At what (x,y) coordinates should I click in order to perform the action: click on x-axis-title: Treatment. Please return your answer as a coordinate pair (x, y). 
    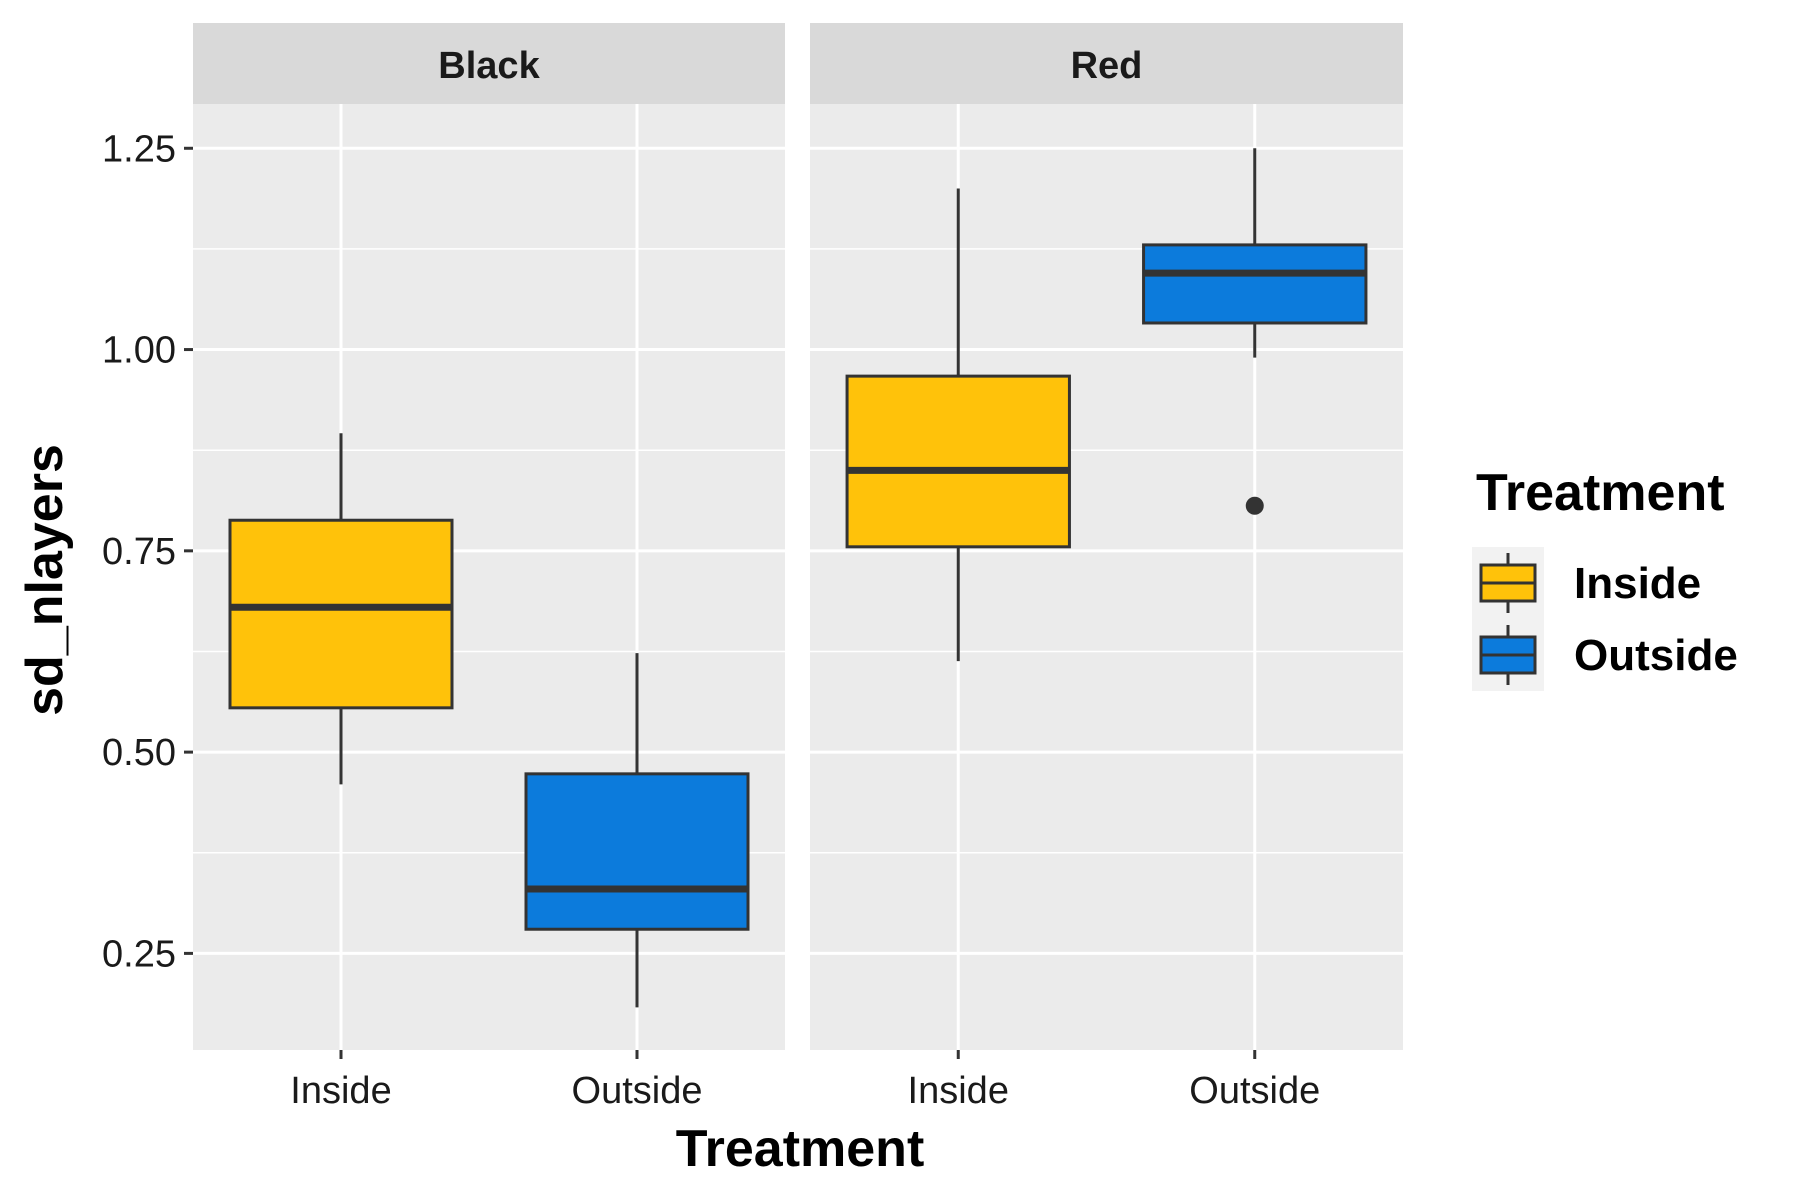
    Looking at the image, I should click on (800, 1149).